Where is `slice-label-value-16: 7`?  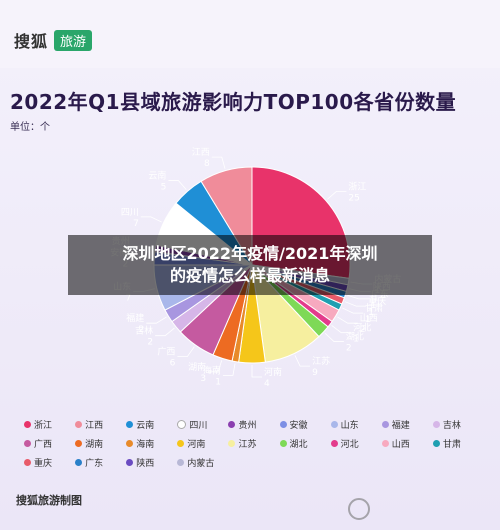
slice-label-value-16: 7 is located at coordinates (128, 299).